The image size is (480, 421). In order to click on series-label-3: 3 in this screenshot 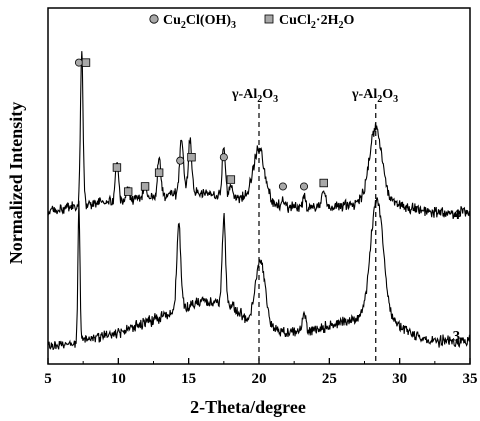, I will do `click(457, 337)`.